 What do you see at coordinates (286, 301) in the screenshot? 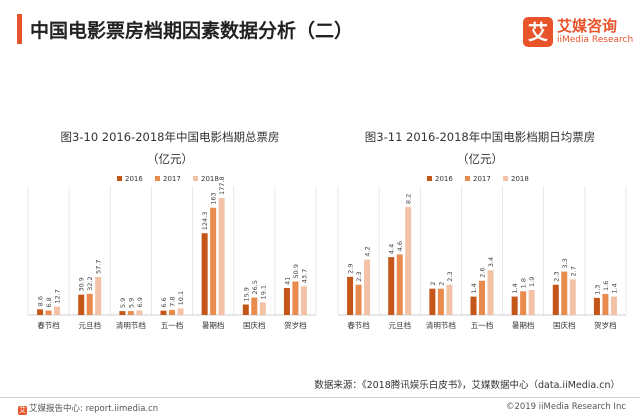
I see `bar-贺岁档-2016` at bounding box center [286, 301].